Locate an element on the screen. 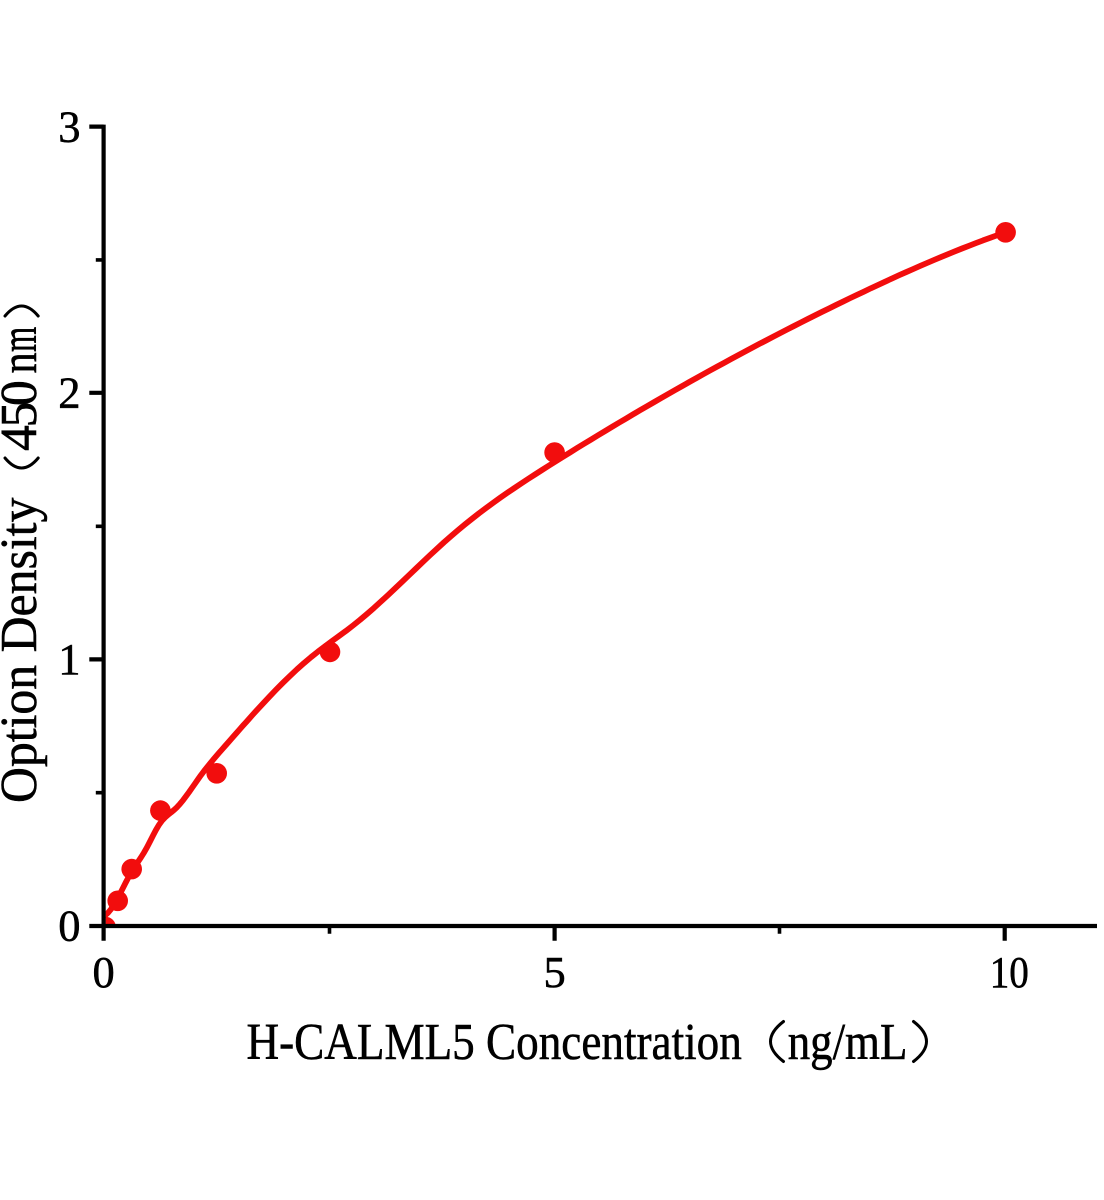  svg-text: 4 is located at coordinates (24, 438).